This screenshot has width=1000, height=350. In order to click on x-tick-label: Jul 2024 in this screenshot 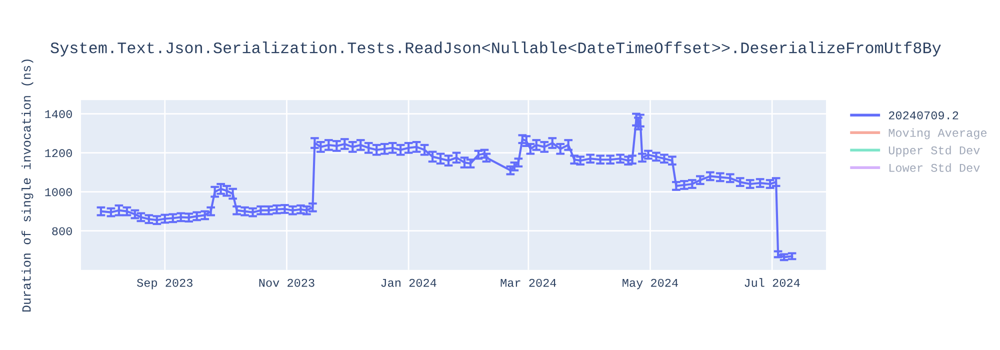, I will do `click(772, 282)`.